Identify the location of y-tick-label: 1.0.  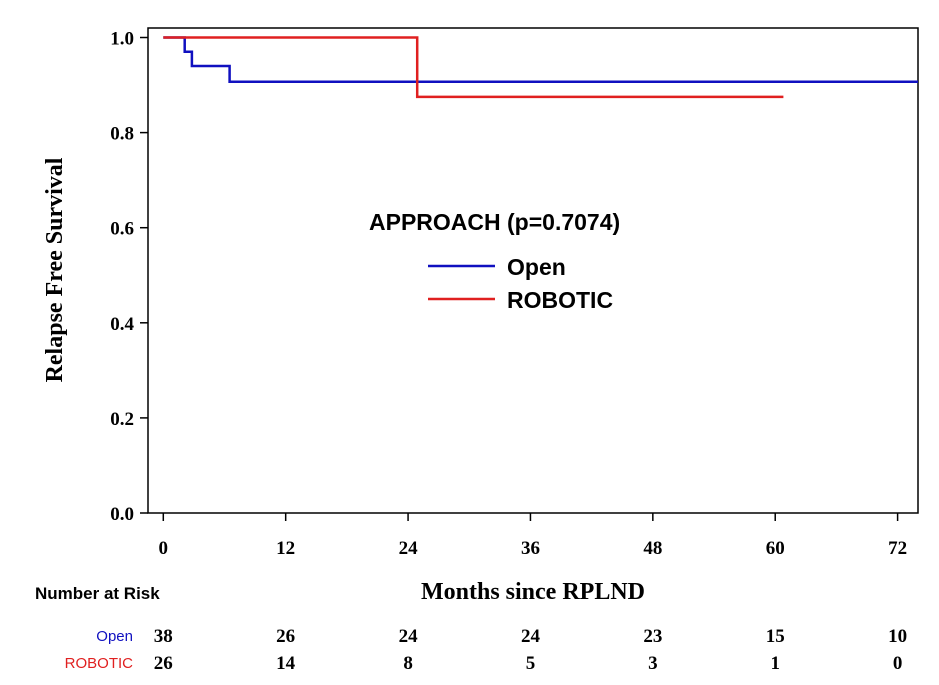
(122, 39).